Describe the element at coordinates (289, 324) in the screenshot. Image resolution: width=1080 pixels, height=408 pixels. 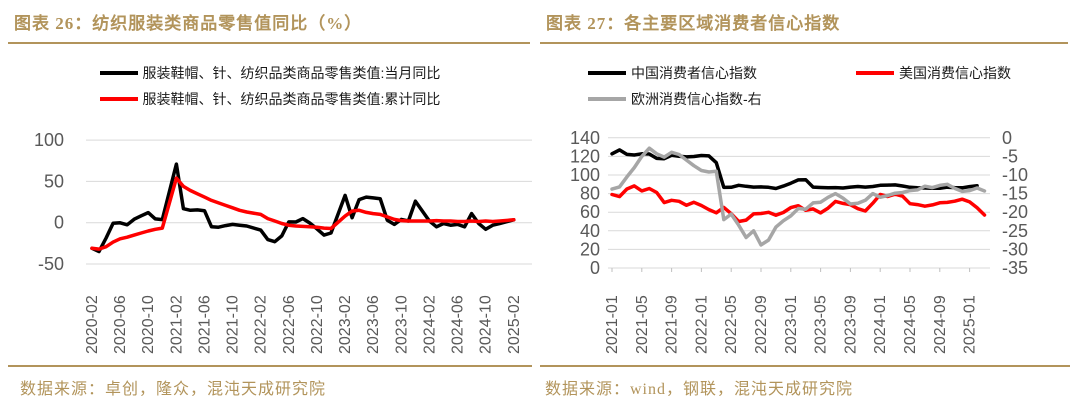
I see `svg-text: 2022-06` at that location.